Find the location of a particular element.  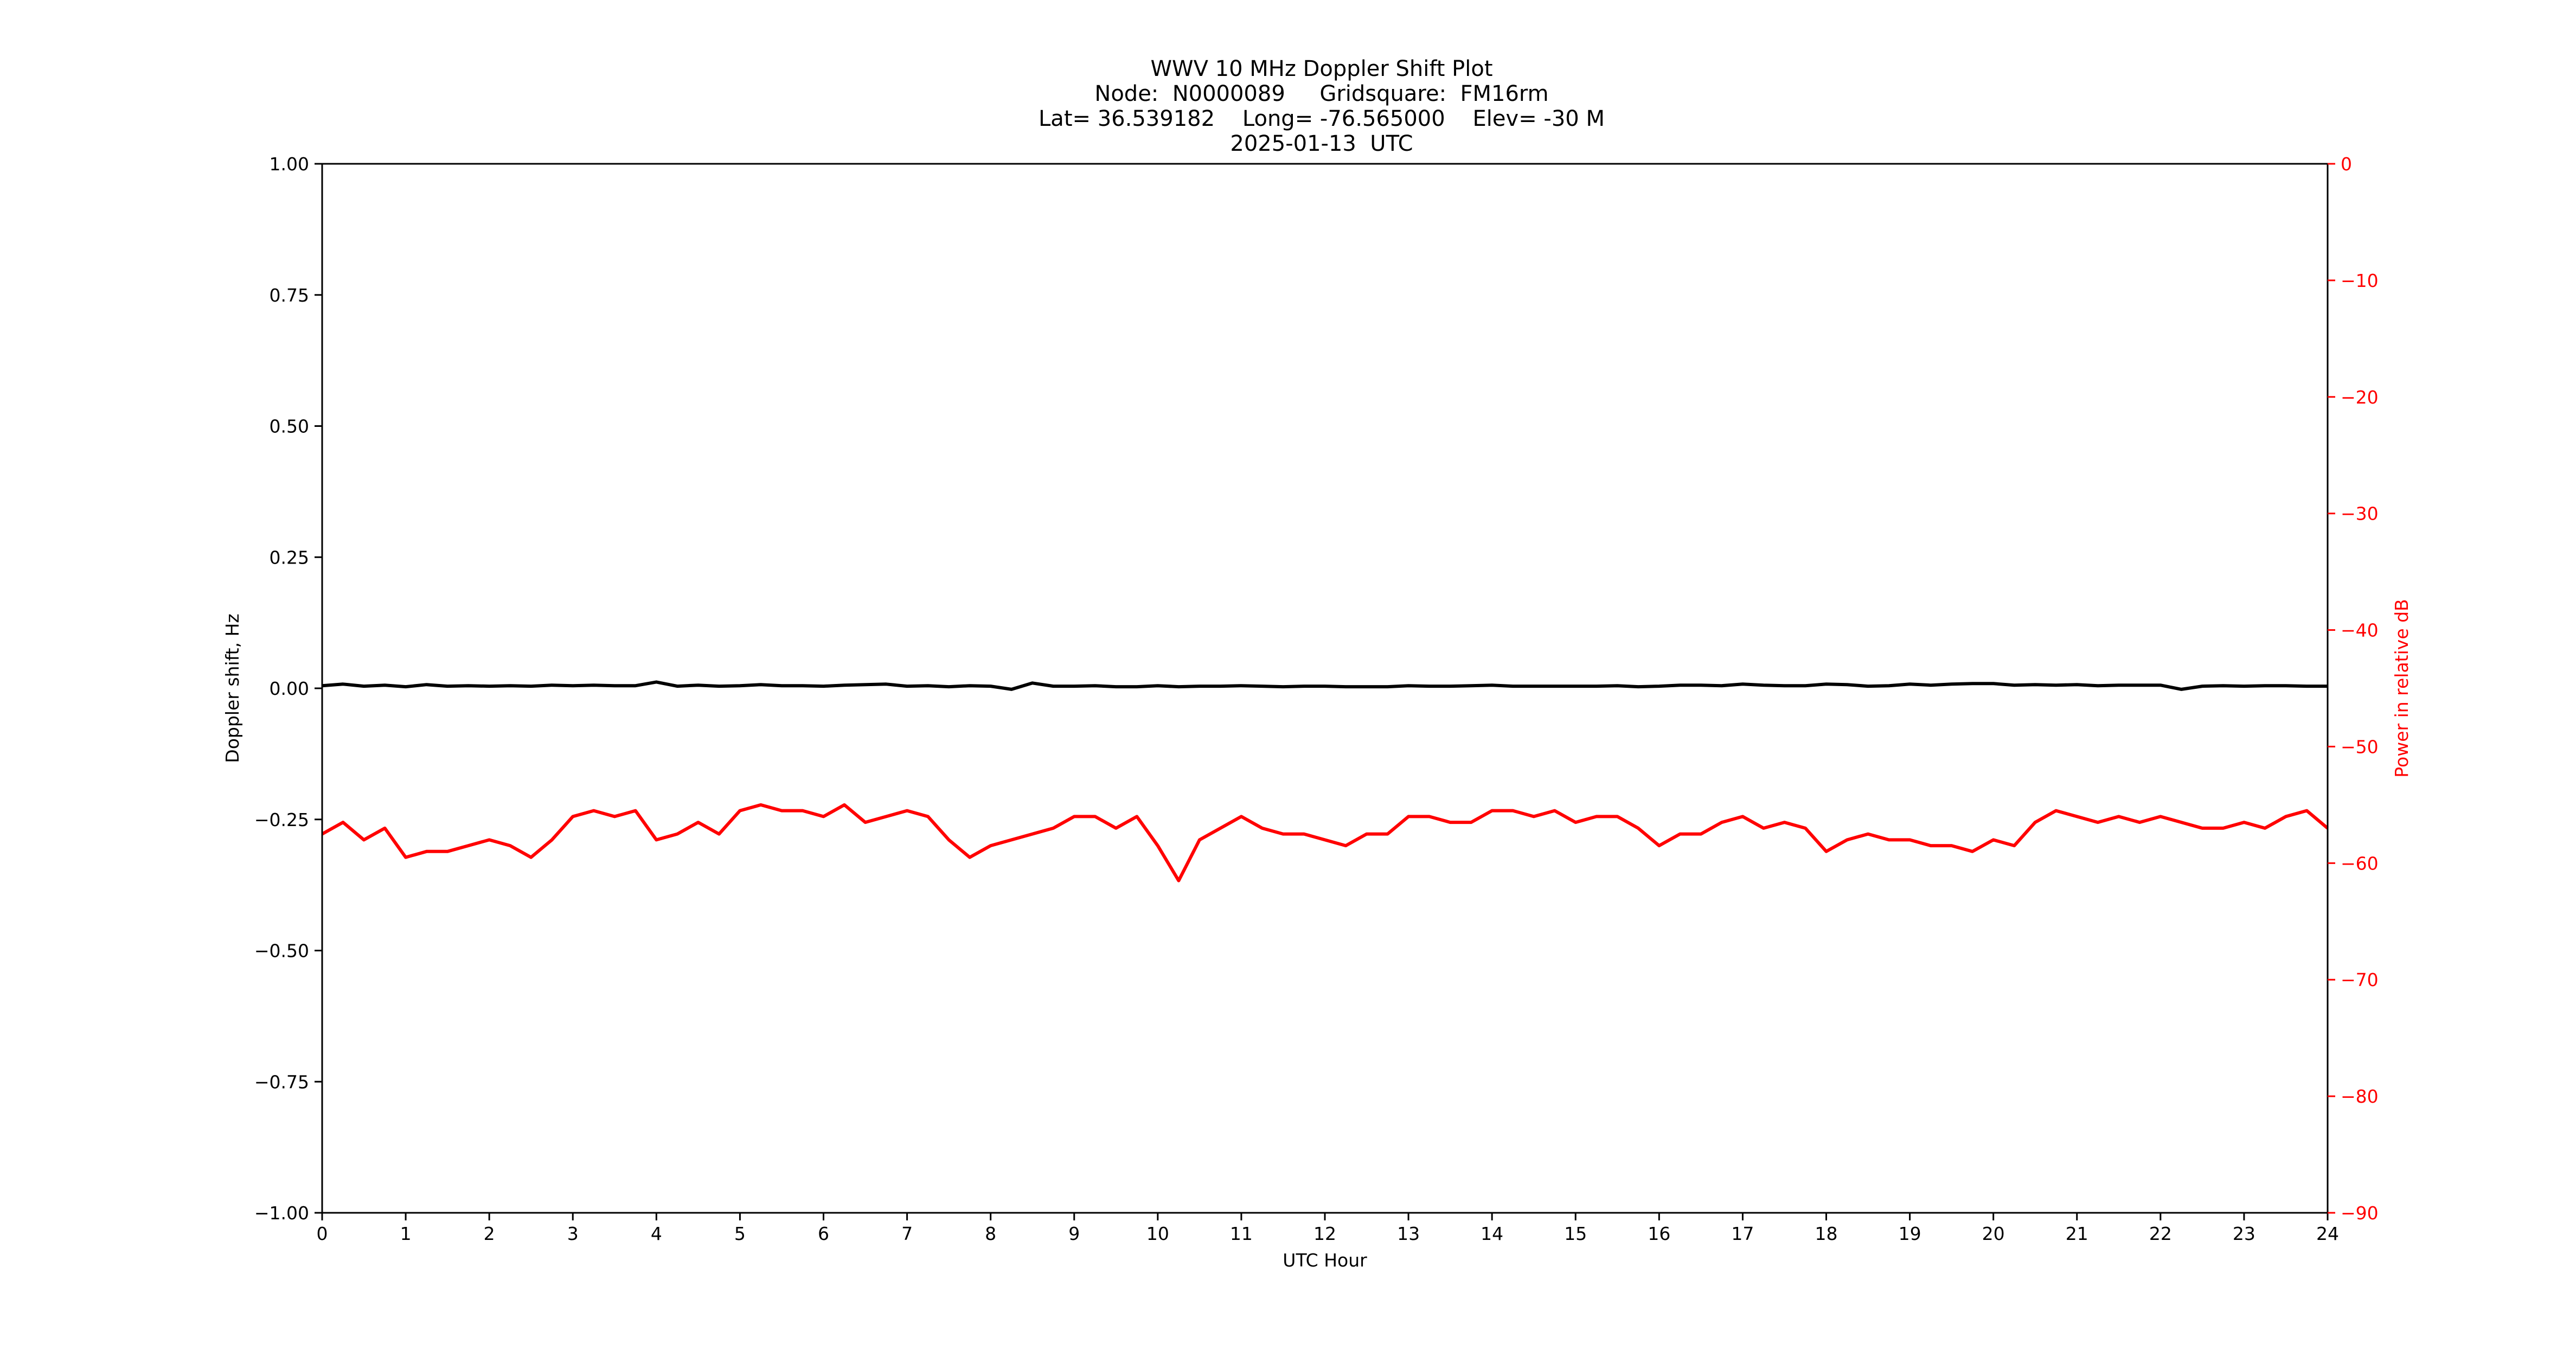

x-tick-label: 6 is located at coordinates (823, 1233).